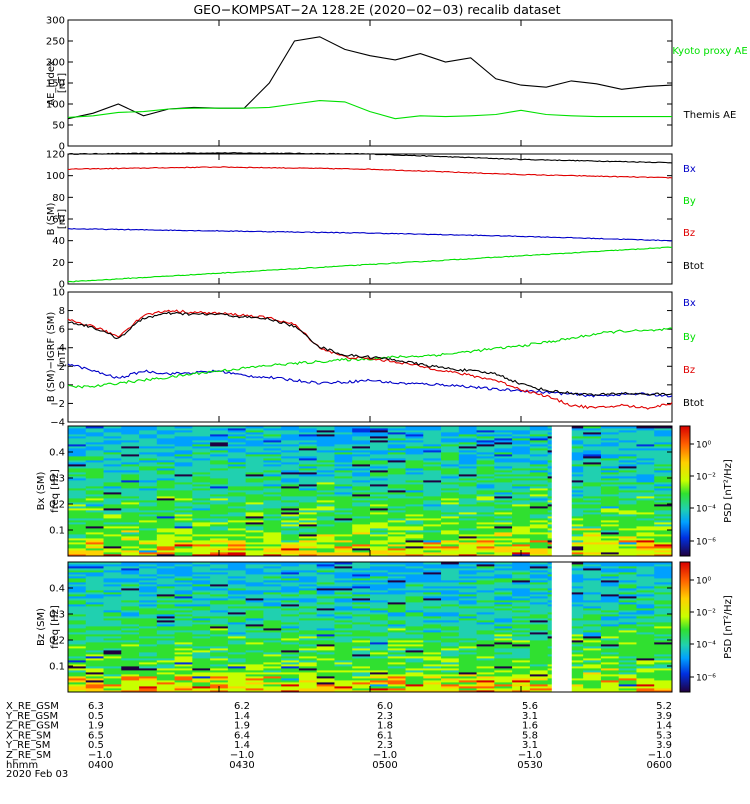 This screenshot has height=804, width=750. I want to click on y-tick-label: 40, so click(58, 241).